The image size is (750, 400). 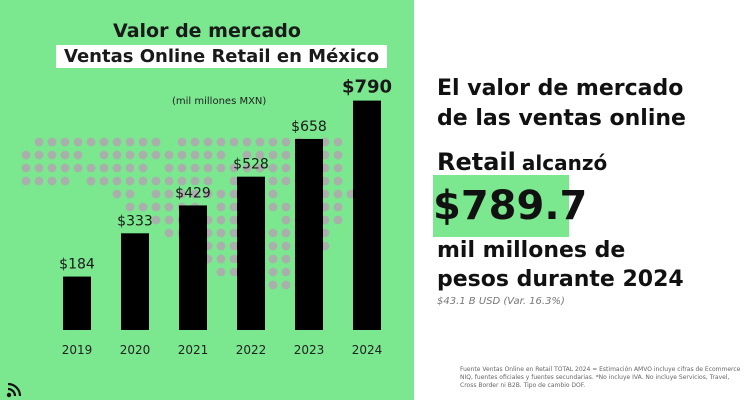 I want to click on unit-label: (mil millones MXN), so click(x=219, y=101).